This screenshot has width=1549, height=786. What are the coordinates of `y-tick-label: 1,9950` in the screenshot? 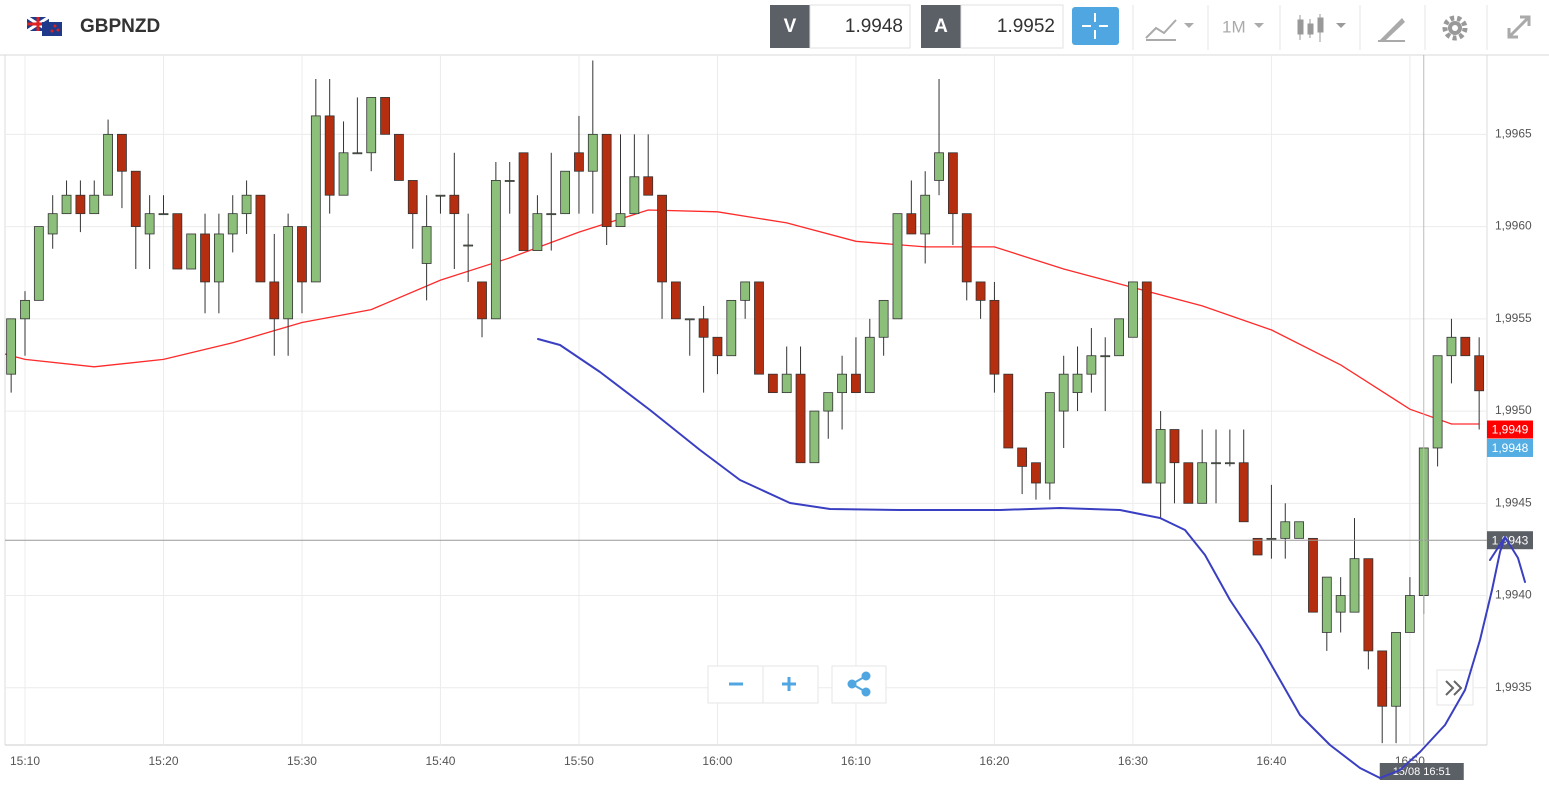 It's located at (1513, 410).